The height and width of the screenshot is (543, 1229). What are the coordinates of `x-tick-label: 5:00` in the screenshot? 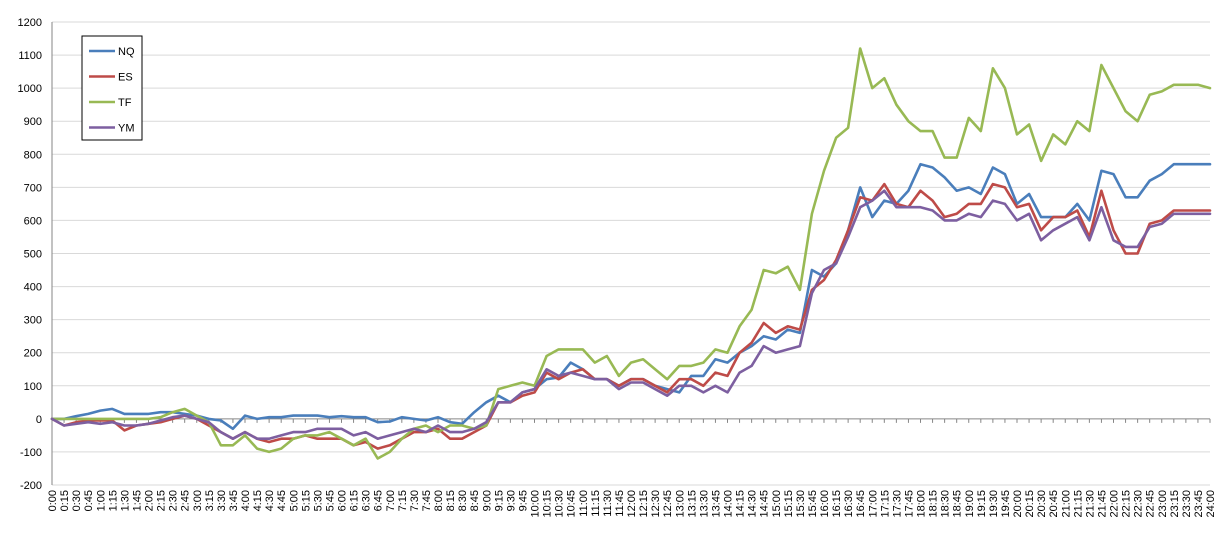 It's located at (294, 500).